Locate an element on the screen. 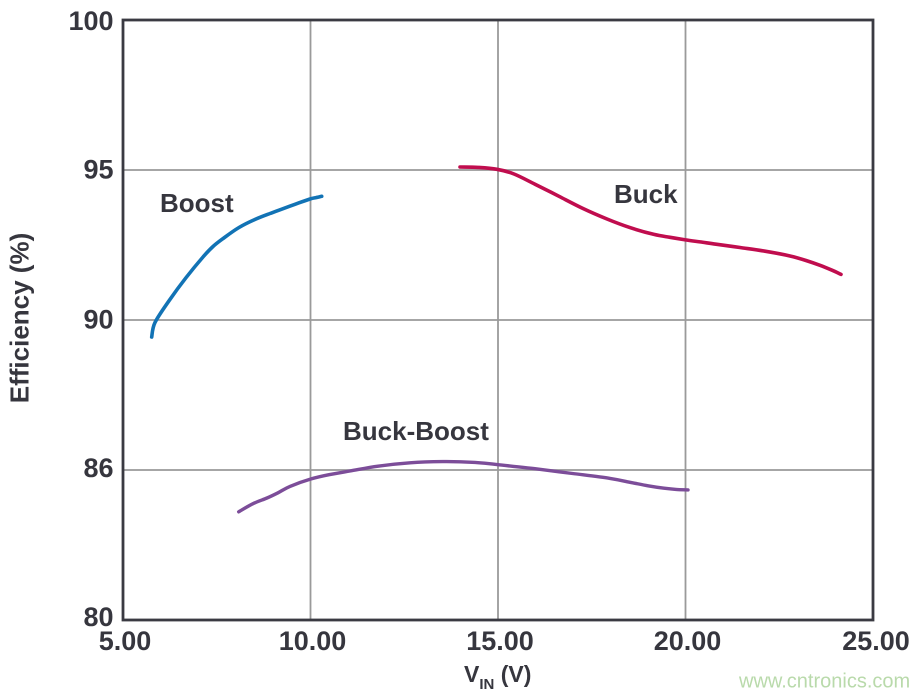 The height and width of the screenshot is (696, 924). svg-text: 100 is located at coordinates (90, 21).